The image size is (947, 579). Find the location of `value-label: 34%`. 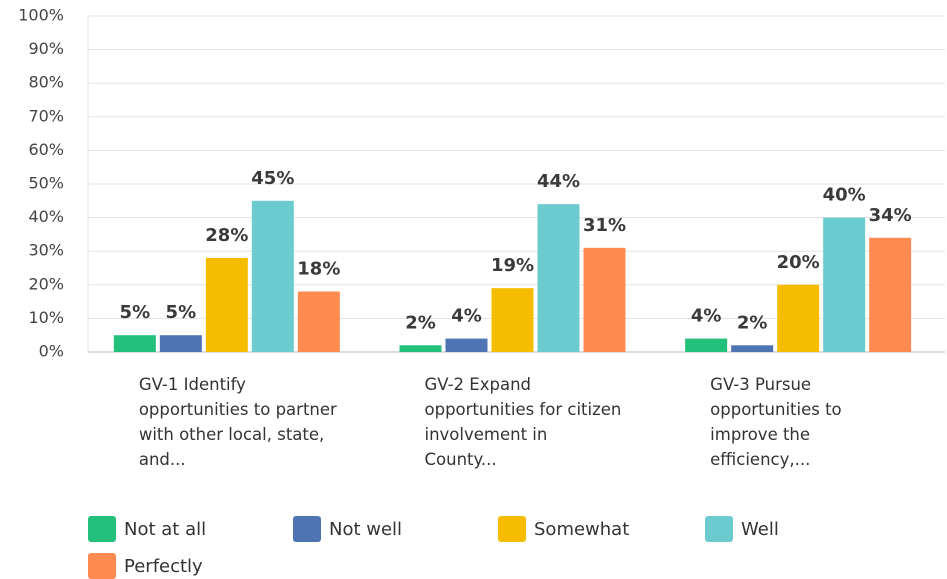

value-label: 34% is located at coordinates (890, 215).